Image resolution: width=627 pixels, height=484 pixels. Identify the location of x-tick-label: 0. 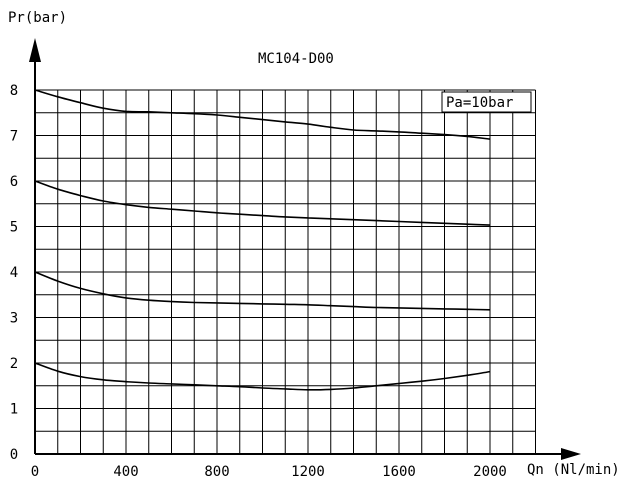
(35, 472).